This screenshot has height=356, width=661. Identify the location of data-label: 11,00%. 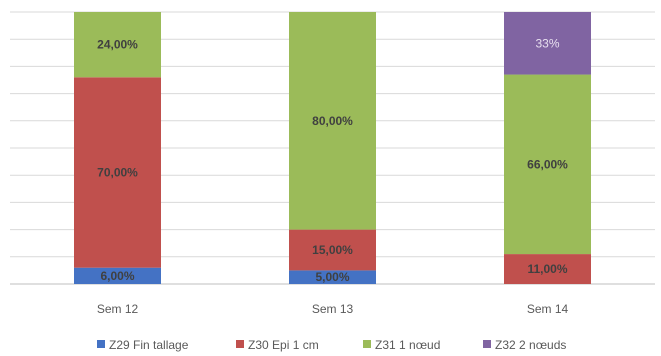
(547, 269).